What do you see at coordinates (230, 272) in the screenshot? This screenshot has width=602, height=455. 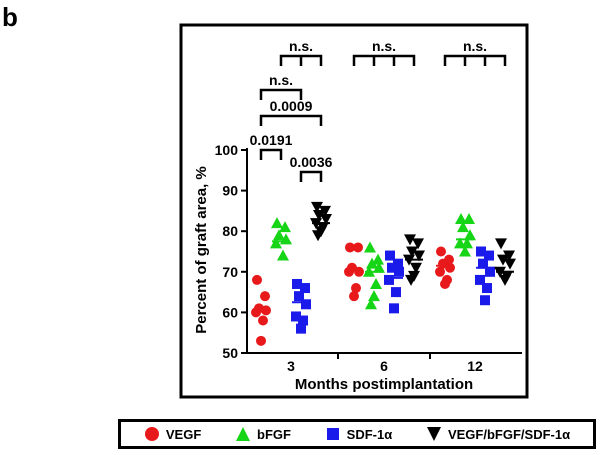 I see `y-tick-label: 70` at bounding box center [230, 272].